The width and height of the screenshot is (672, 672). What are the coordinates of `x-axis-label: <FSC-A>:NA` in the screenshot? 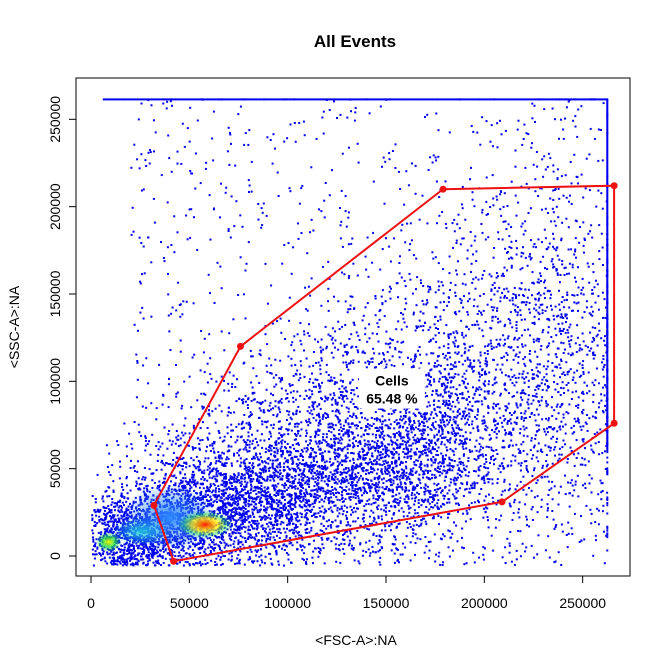 It's located at (356, 640).